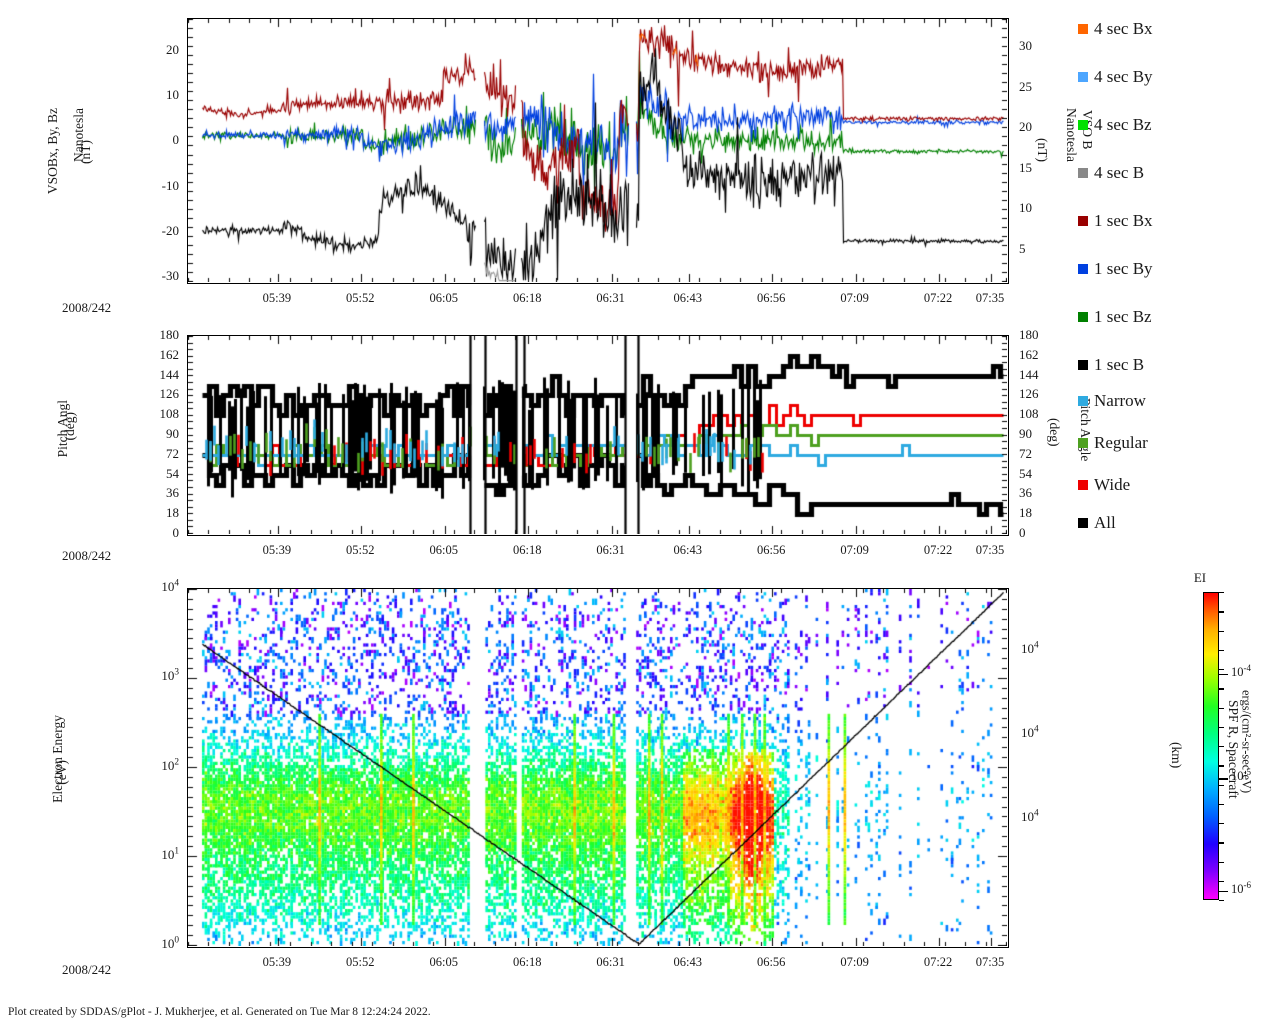 This screenshot has height=1024, width=1280. I want to click on legend-item: 1 sec Bx, so click(1115, 220).